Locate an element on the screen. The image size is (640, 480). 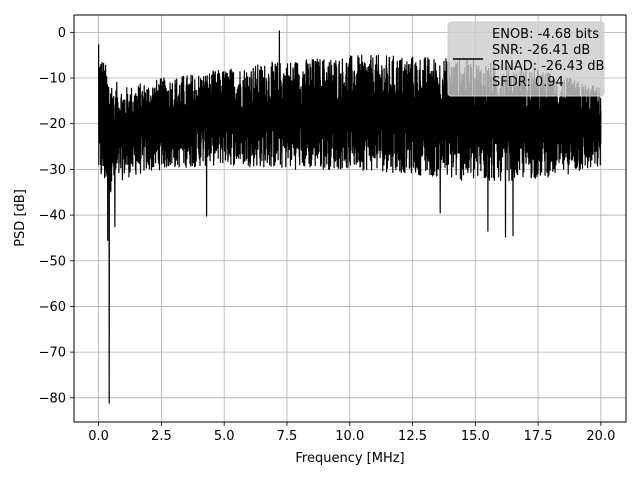
y-tick-label: 0 is located at coordinates (62, 33).